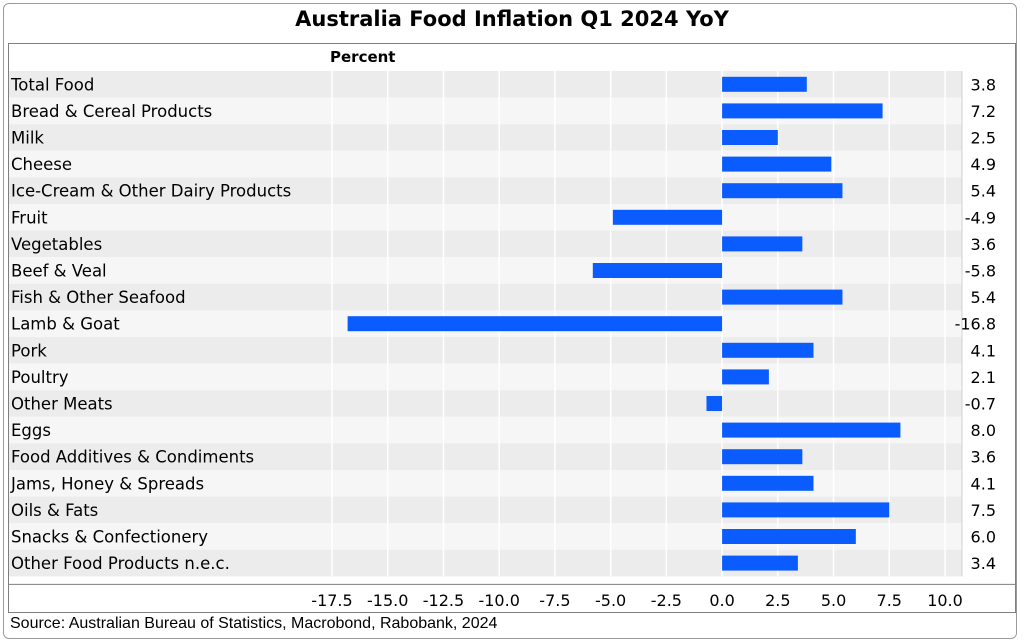 This screenshot has width=1024, height=644. Describe the element at coordinates (889, 600) in the screenshot. I see `x-tick-label: 7.5` at that location.